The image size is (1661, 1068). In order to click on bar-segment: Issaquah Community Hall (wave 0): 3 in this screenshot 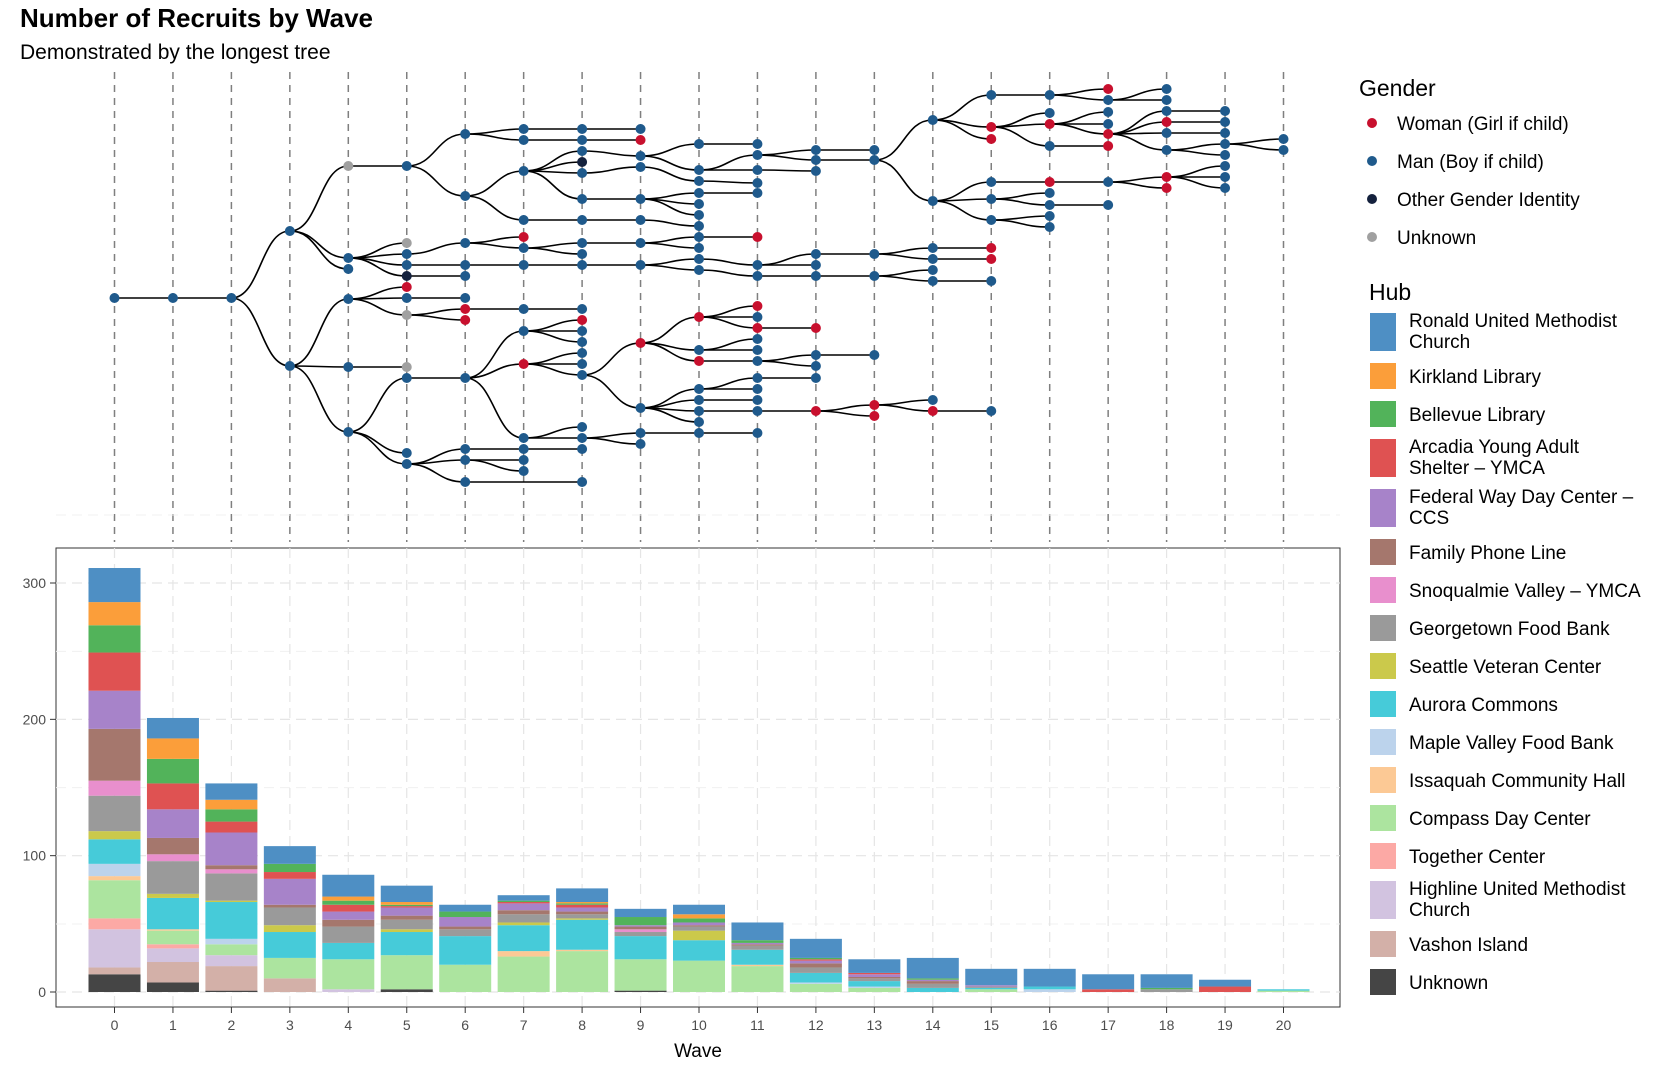, I will do `click(114, 878)`.